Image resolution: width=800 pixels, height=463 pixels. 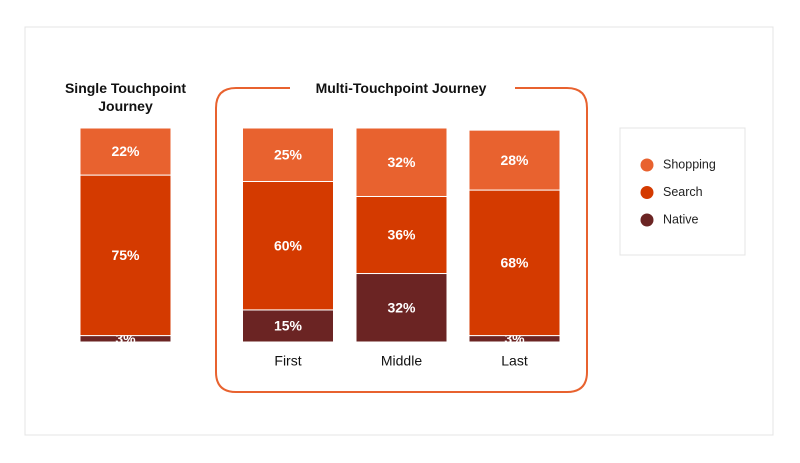 What do you see at coordinates (683, 192) in the screenshot?
I see `legend-label: Search` at bounding box center [683, 192].